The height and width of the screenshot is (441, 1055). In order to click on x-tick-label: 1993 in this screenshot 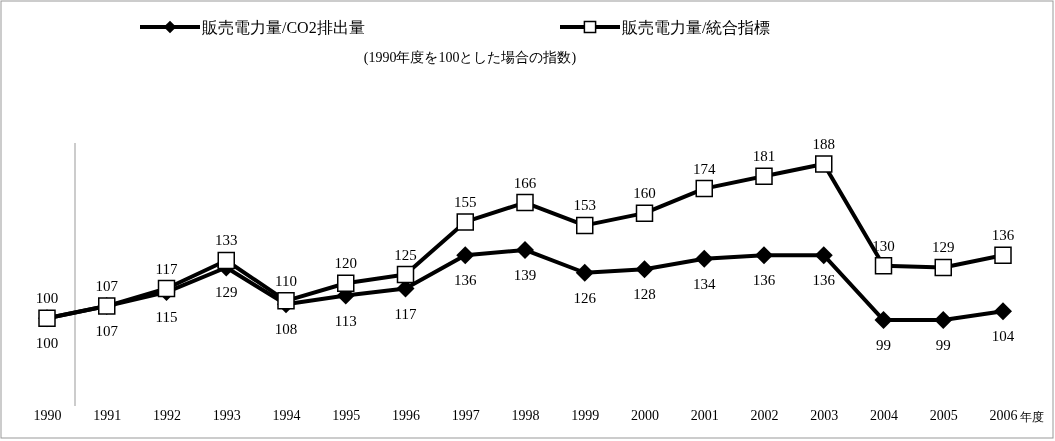, I will do `click(226, 415)`.